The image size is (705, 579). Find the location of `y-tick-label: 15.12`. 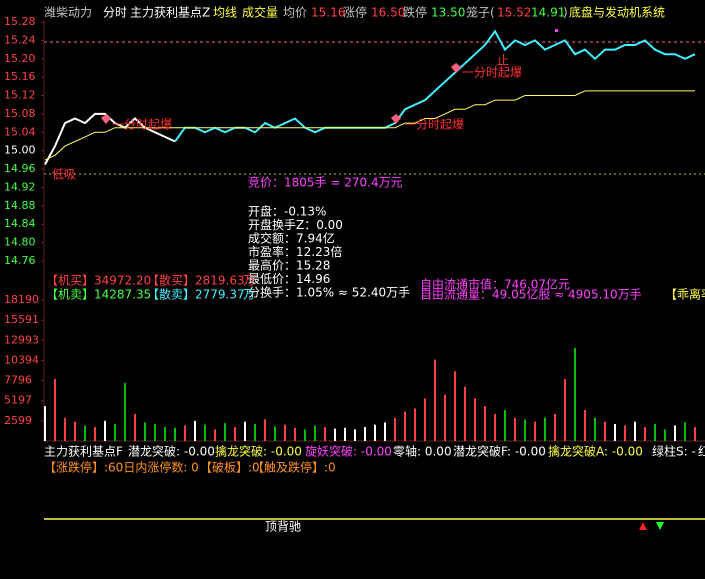

y-tick-label: 15.12 is located at coordinates (20, 95).